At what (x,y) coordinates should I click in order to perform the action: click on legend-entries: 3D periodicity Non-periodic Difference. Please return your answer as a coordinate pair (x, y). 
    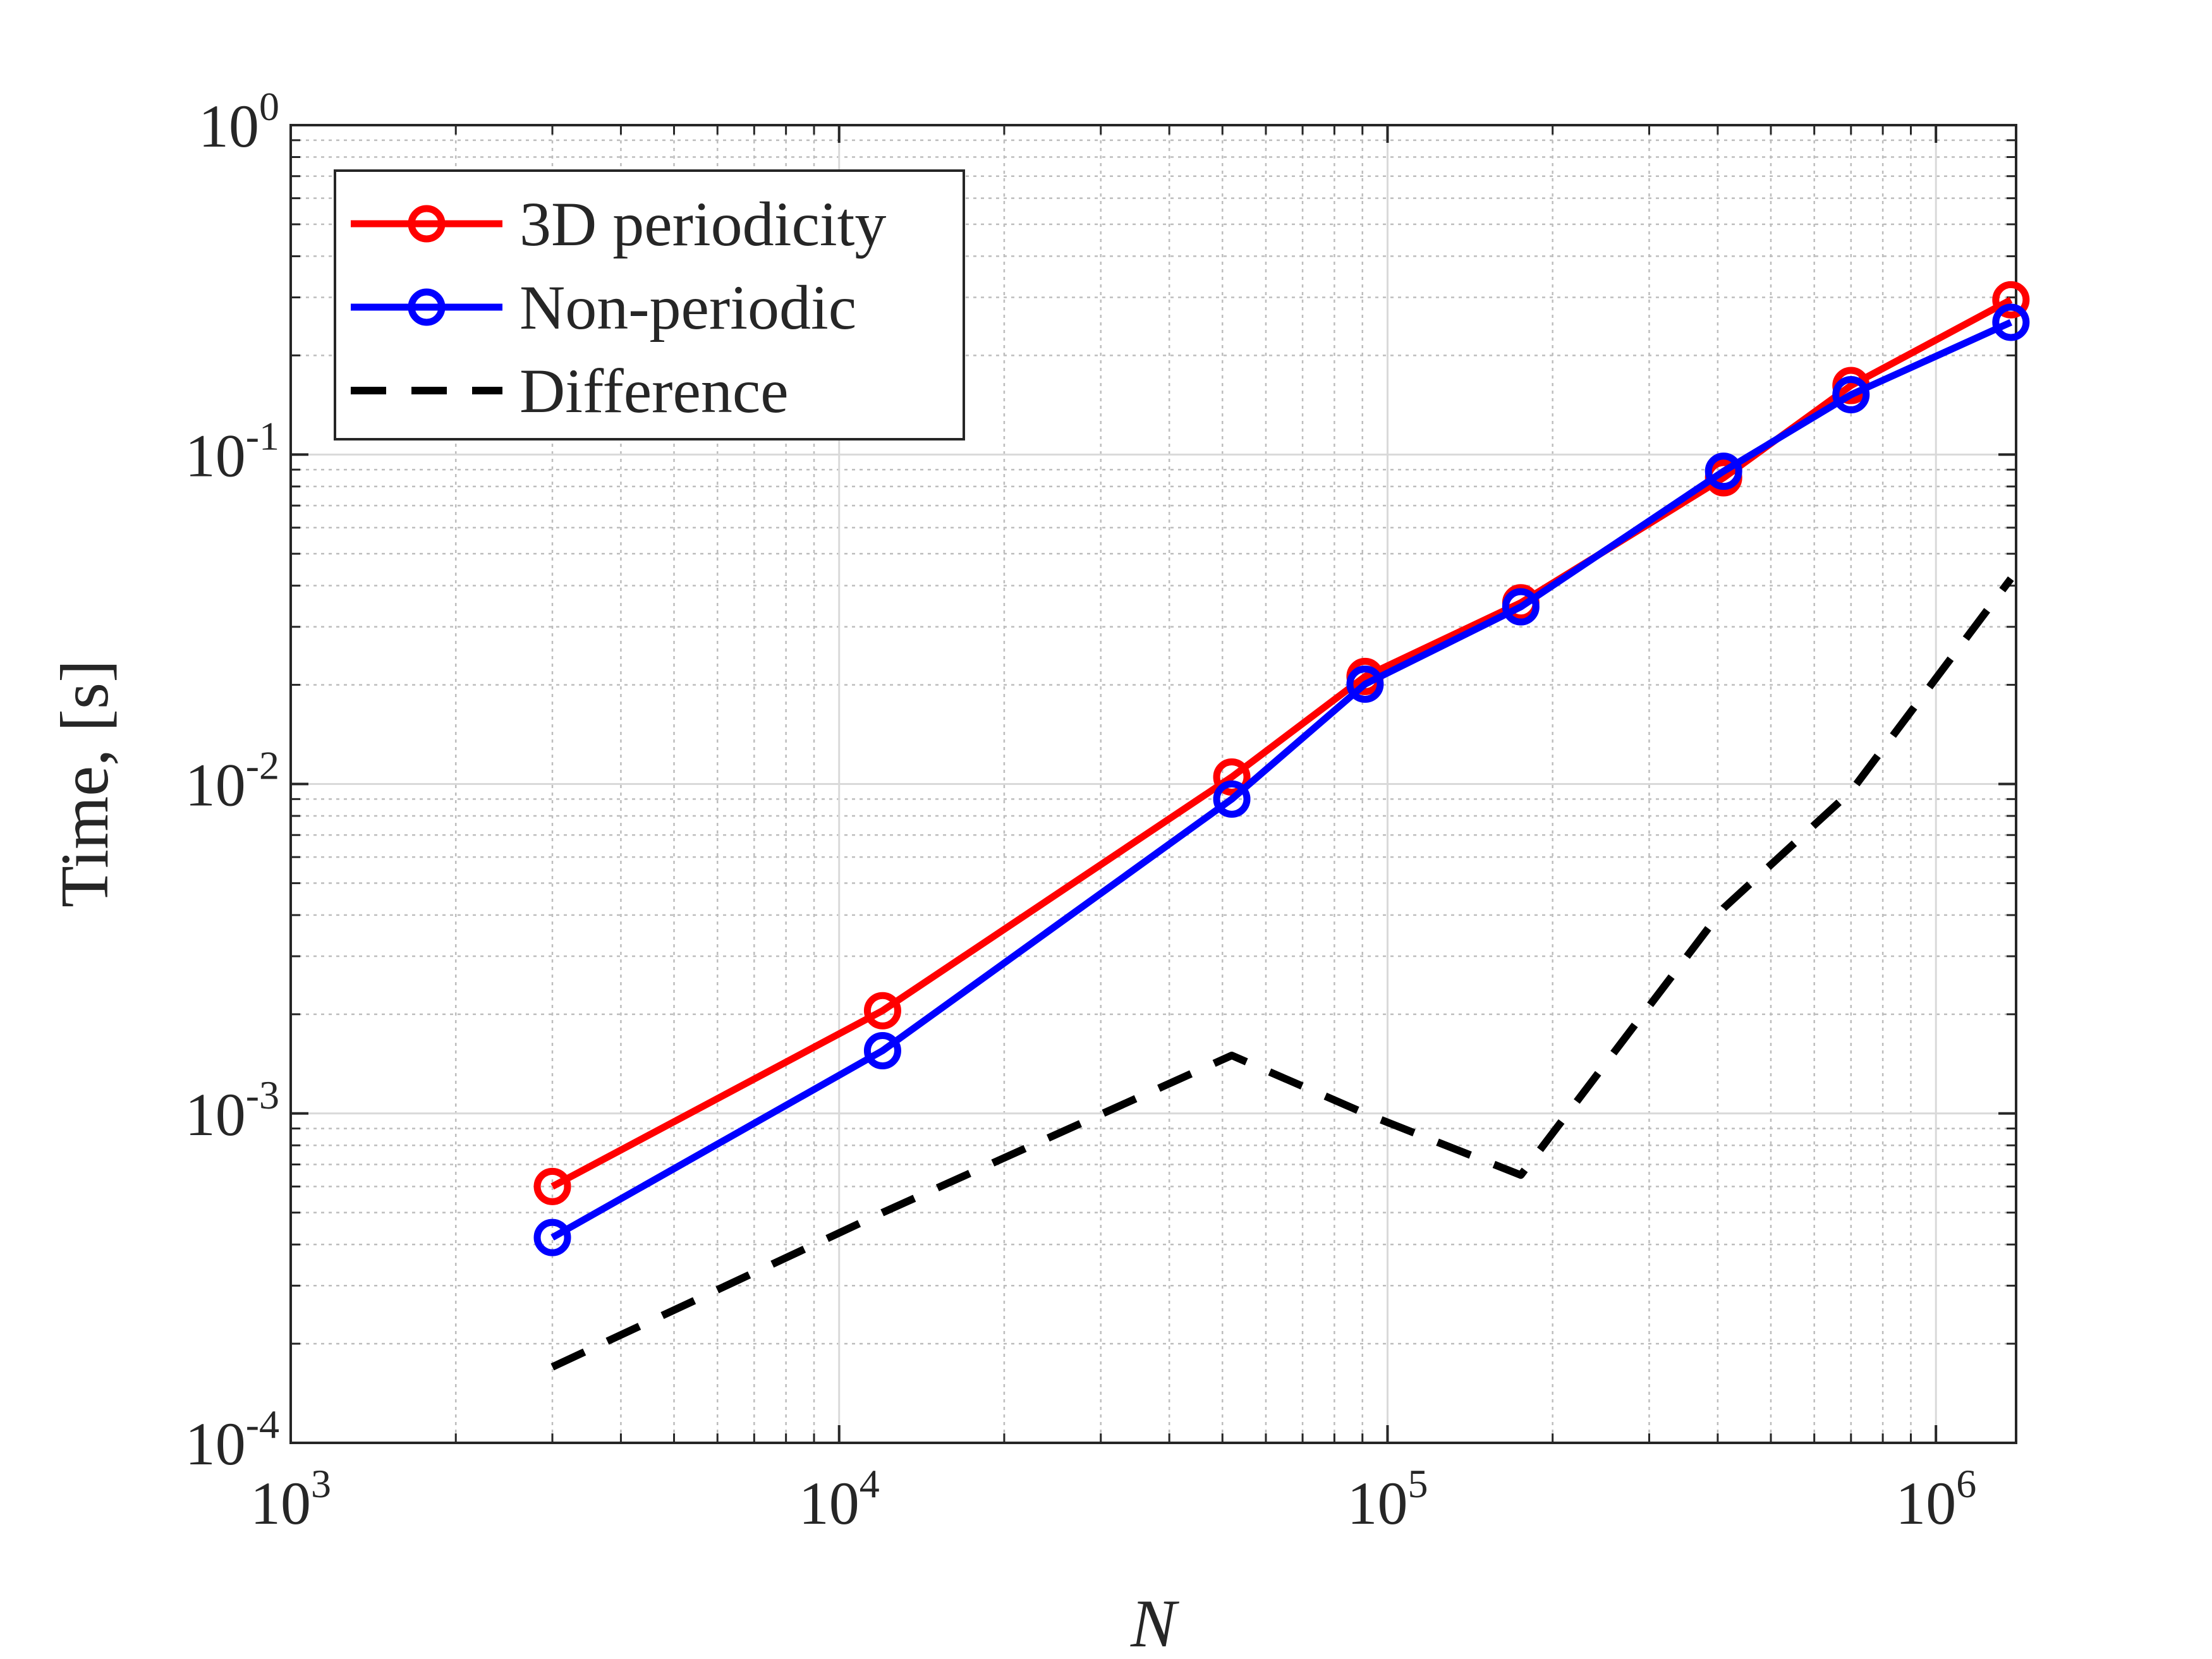
    Looking at the image, I should click on (618, 307).